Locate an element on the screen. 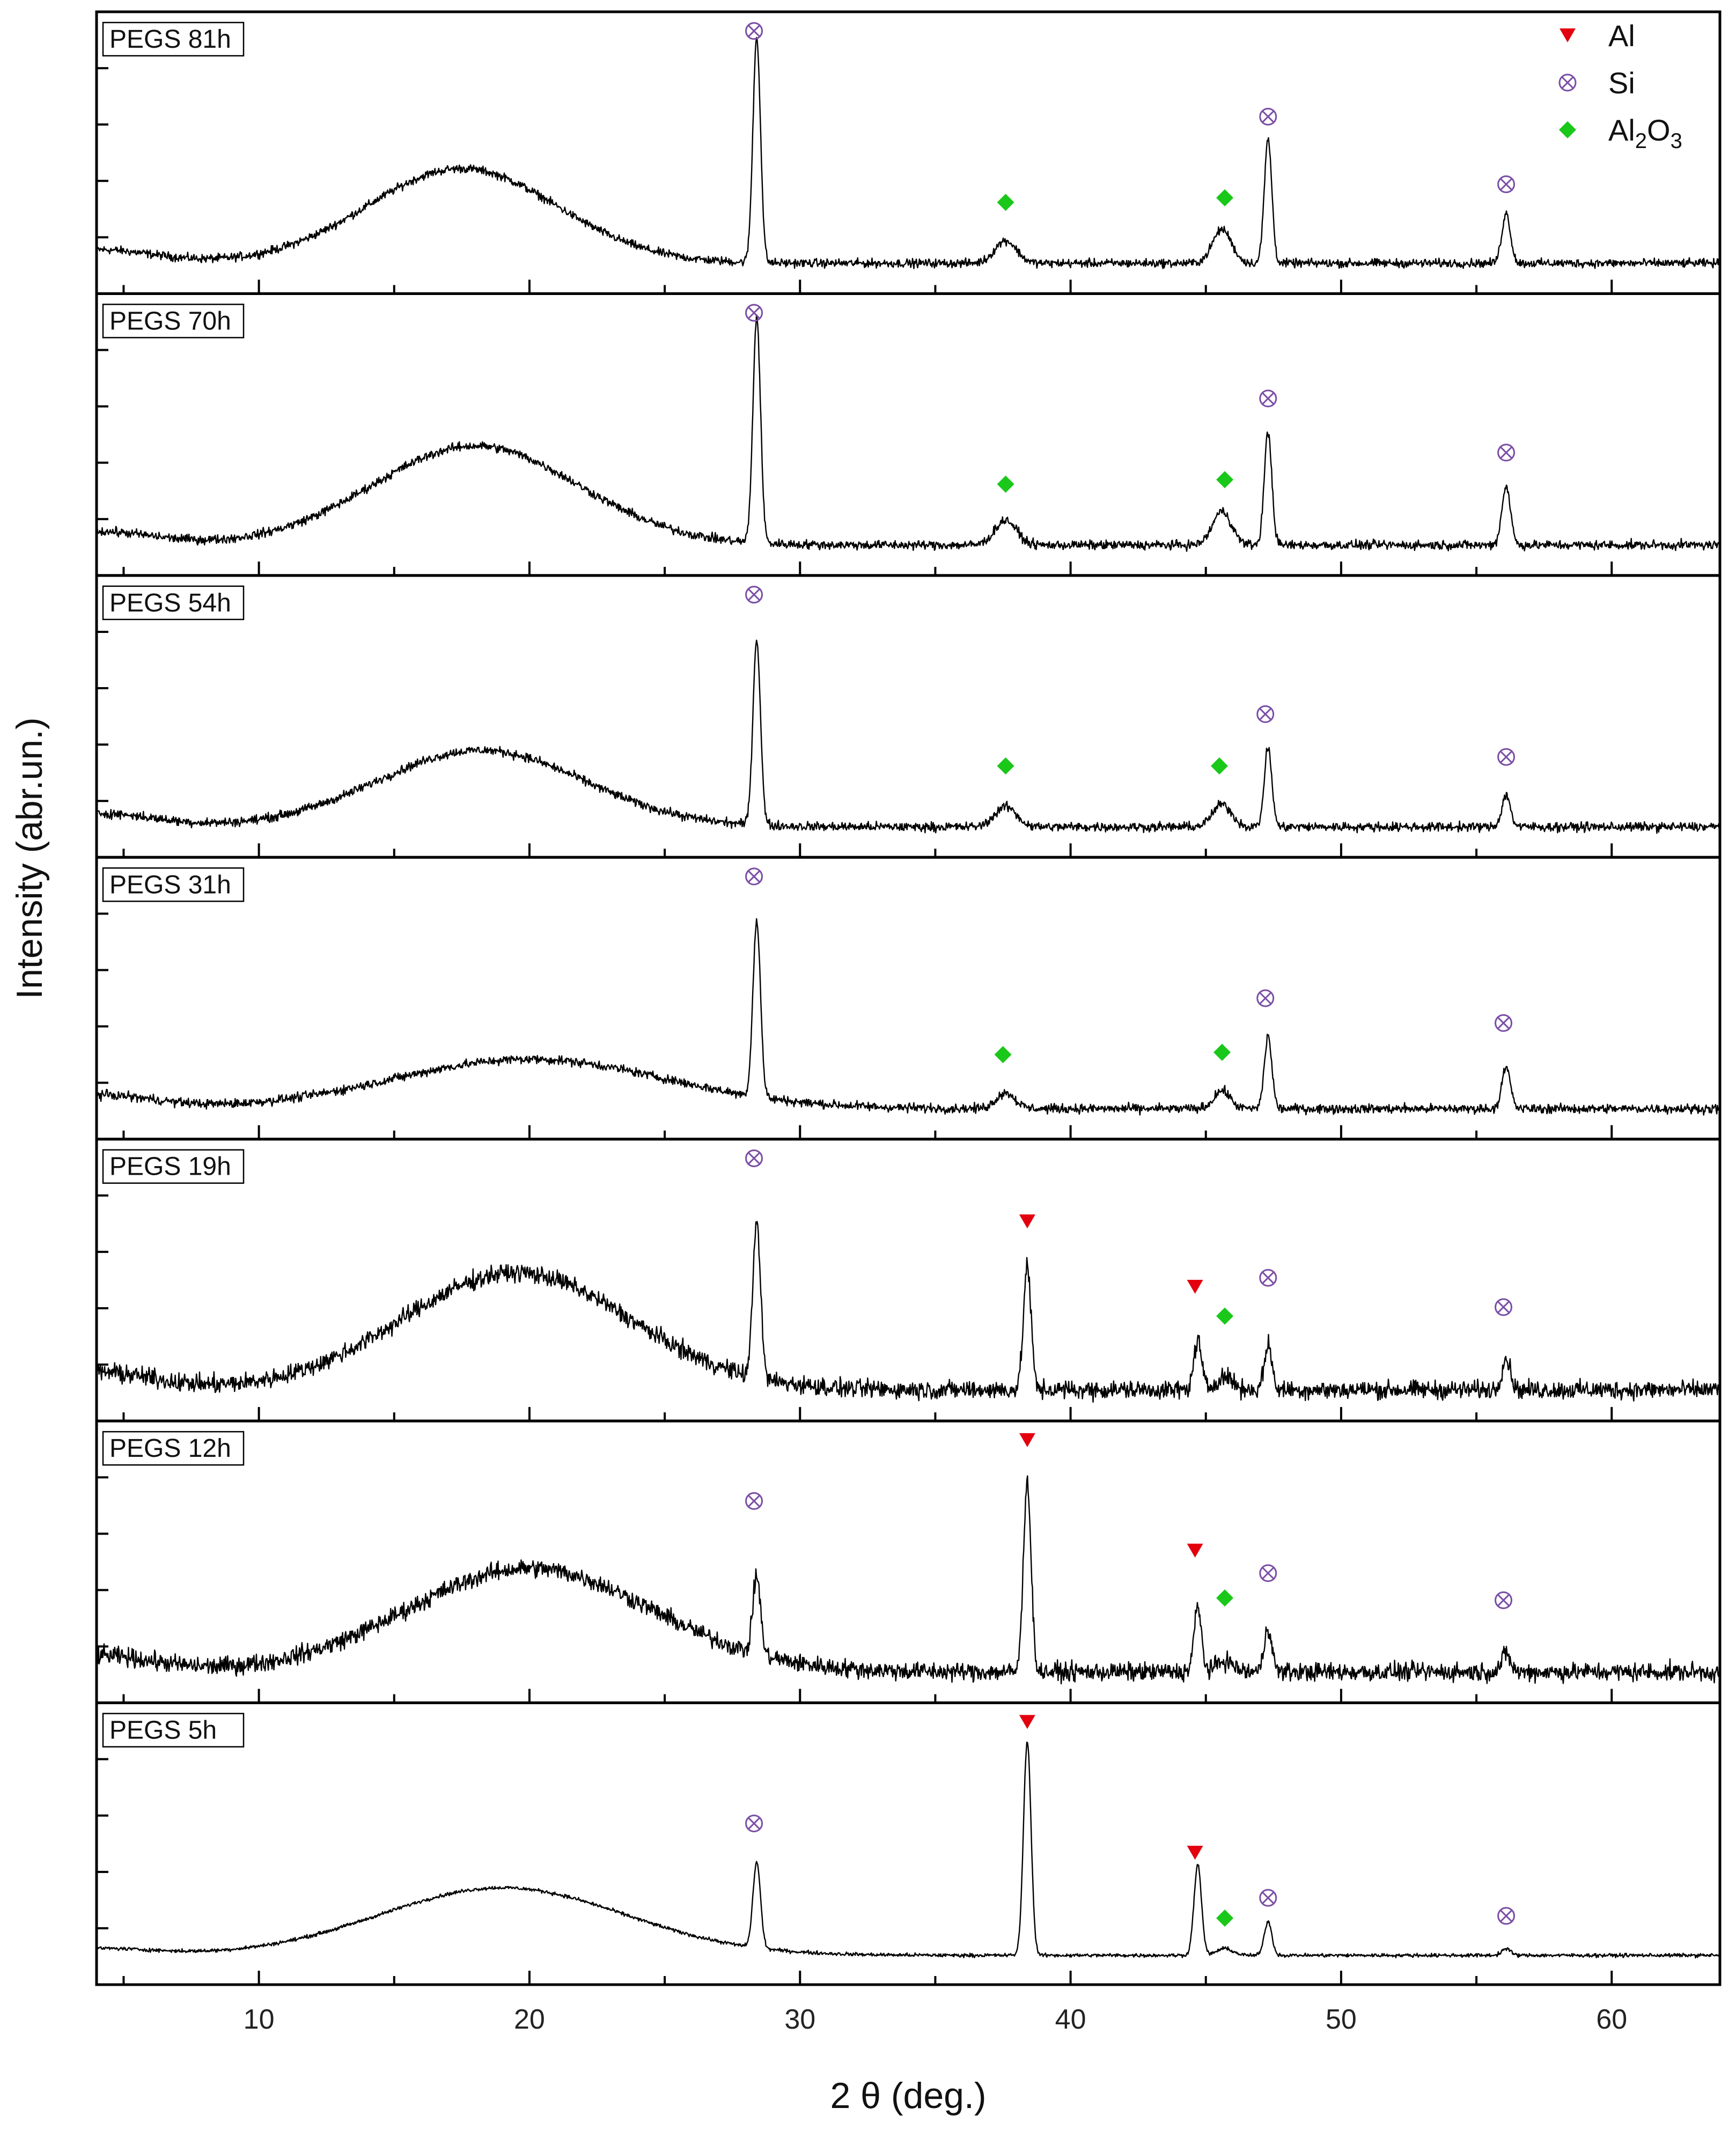 The width and height of the screenshot is (1736, 2130). panel-pegs-31h: PEGS 31h is located at coordinates (908, 998).